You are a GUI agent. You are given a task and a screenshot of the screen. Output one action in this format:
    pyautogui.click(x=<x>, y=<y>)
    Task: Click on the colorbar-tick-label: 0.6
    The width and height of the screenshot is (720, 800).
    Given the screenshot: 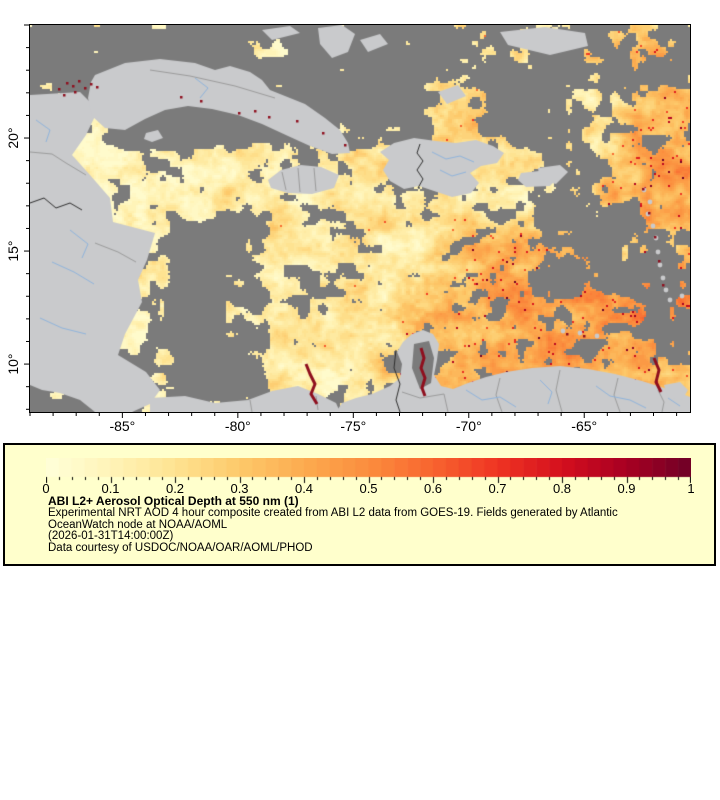 What is the action you would take?
    pyautogui.click(x=433, y=488)
    